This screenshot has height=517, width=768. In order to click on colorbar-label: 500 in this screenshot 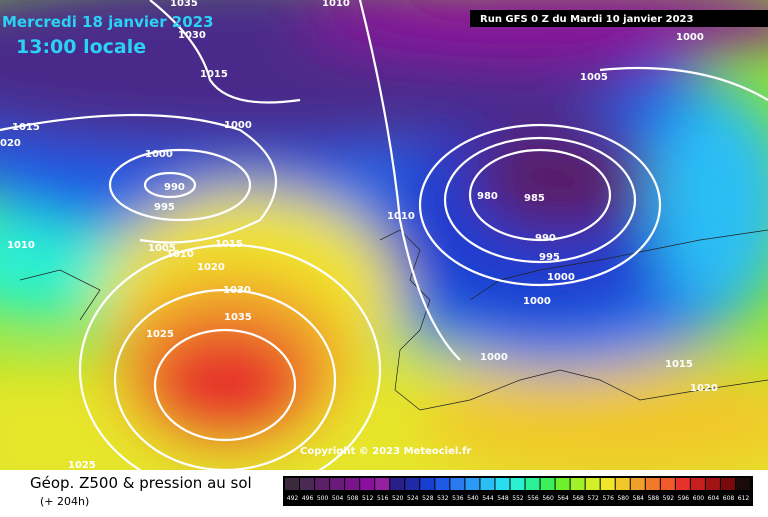, I will do `click(323, 498)`.